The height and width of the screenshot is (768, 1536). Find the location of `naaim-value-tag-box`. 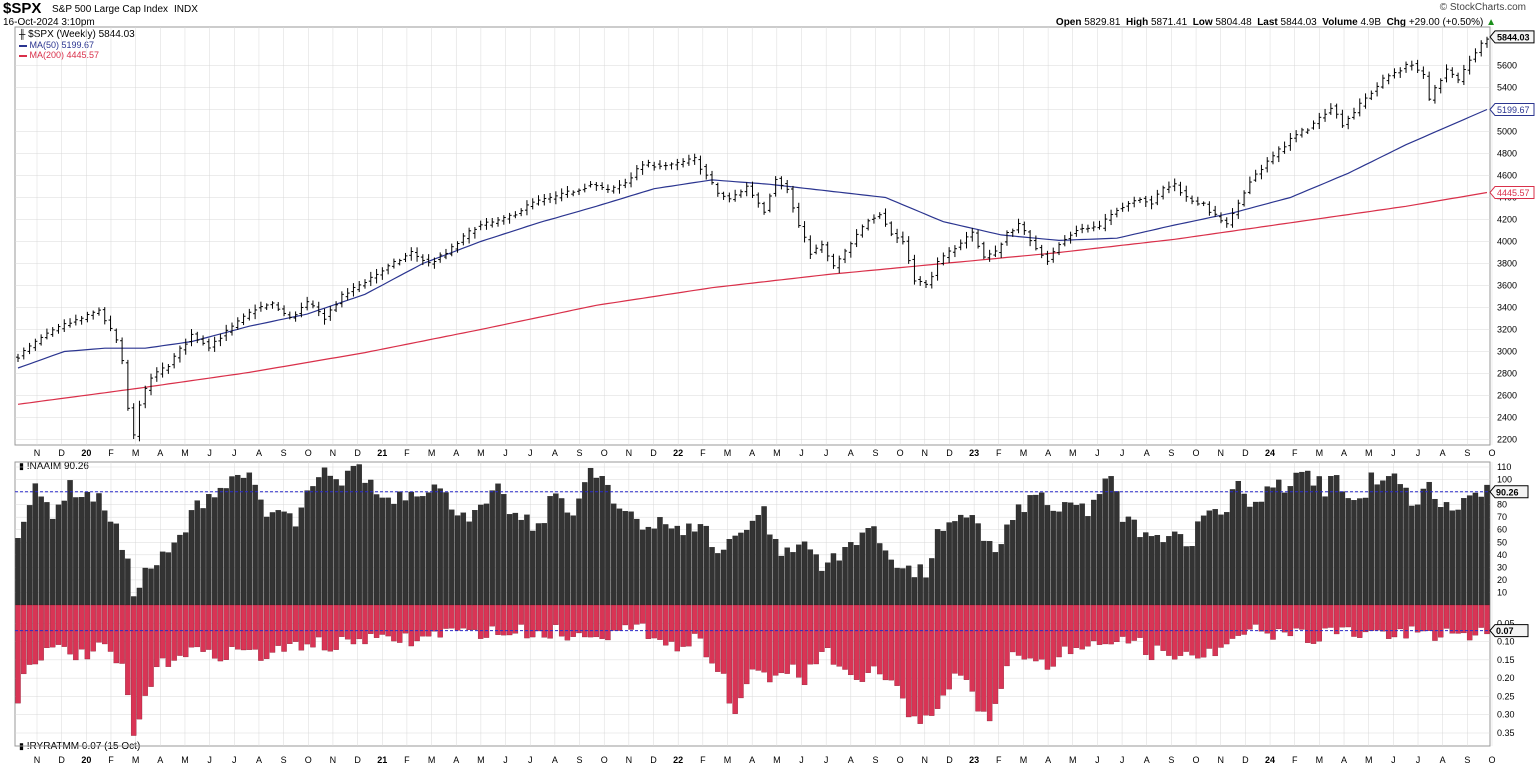

naaim-value-tag-box is located at coordinates (1509, 492).